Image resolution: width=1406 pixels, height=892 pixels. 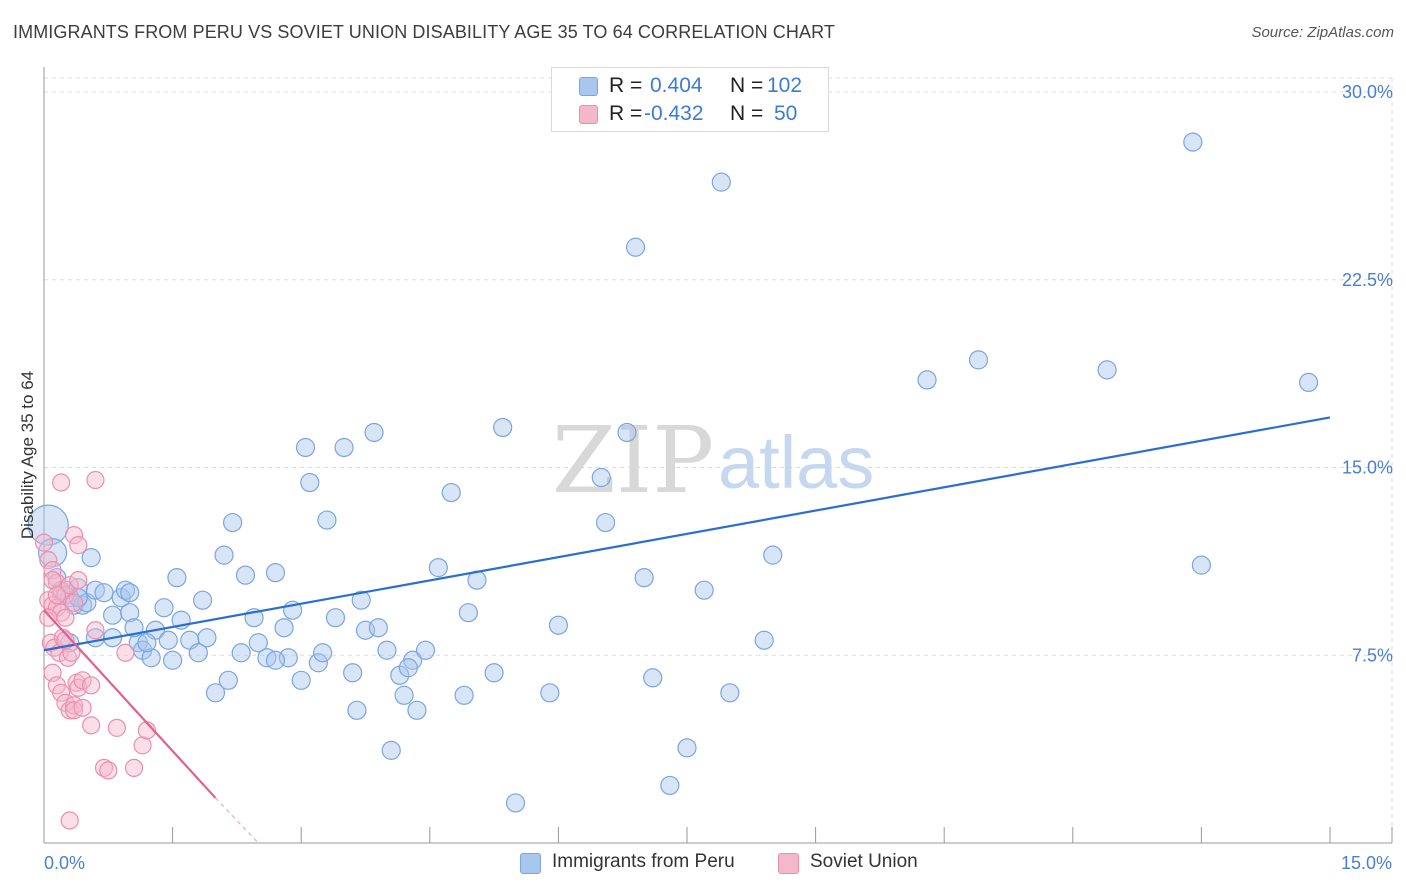 I want to click on legend-r-value-soviet: -0.432, so click(x=674, y=113).